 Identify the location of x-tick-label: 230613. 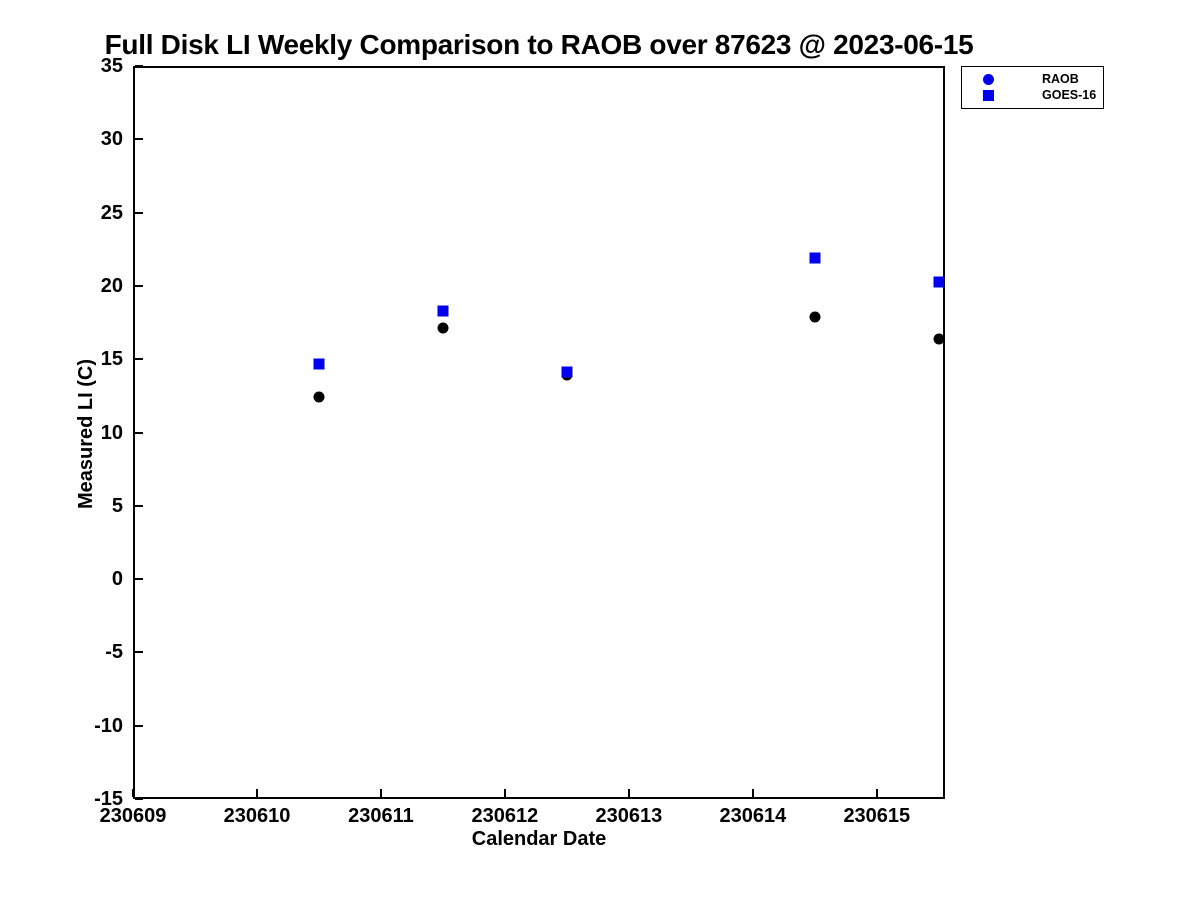
(629, 816).